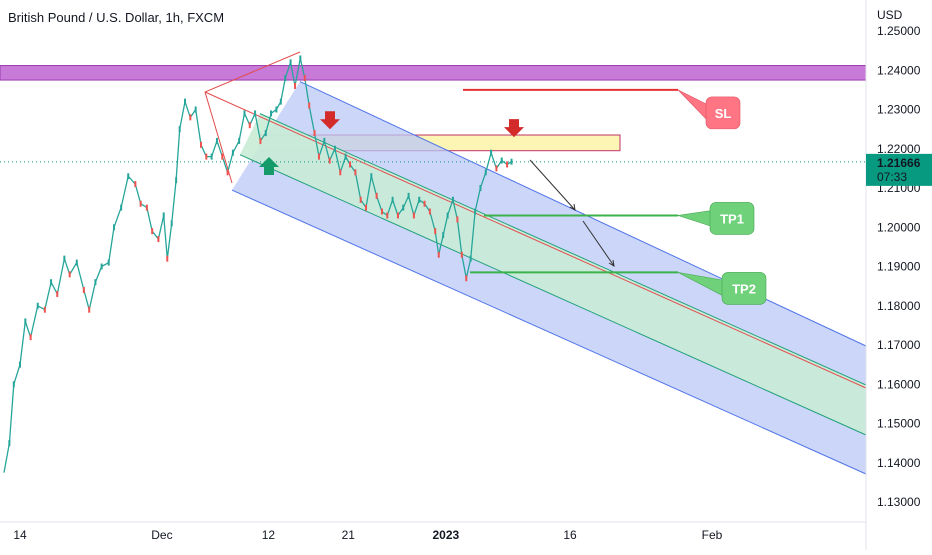  I want to click on x-tick-label: 21, so click(349, 535).